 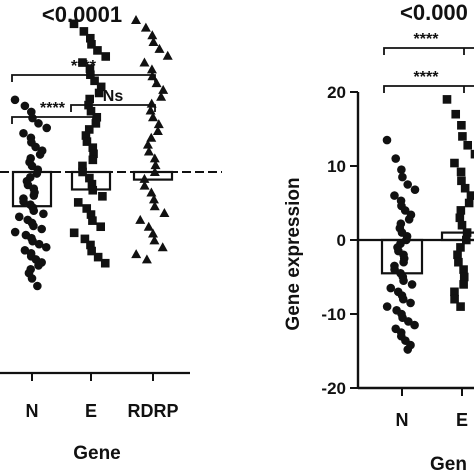 What do you see at coordinates (448, 464) in the screenshot?
I see `right-x-axis-label: Gen` at bounding box center [448, 464].